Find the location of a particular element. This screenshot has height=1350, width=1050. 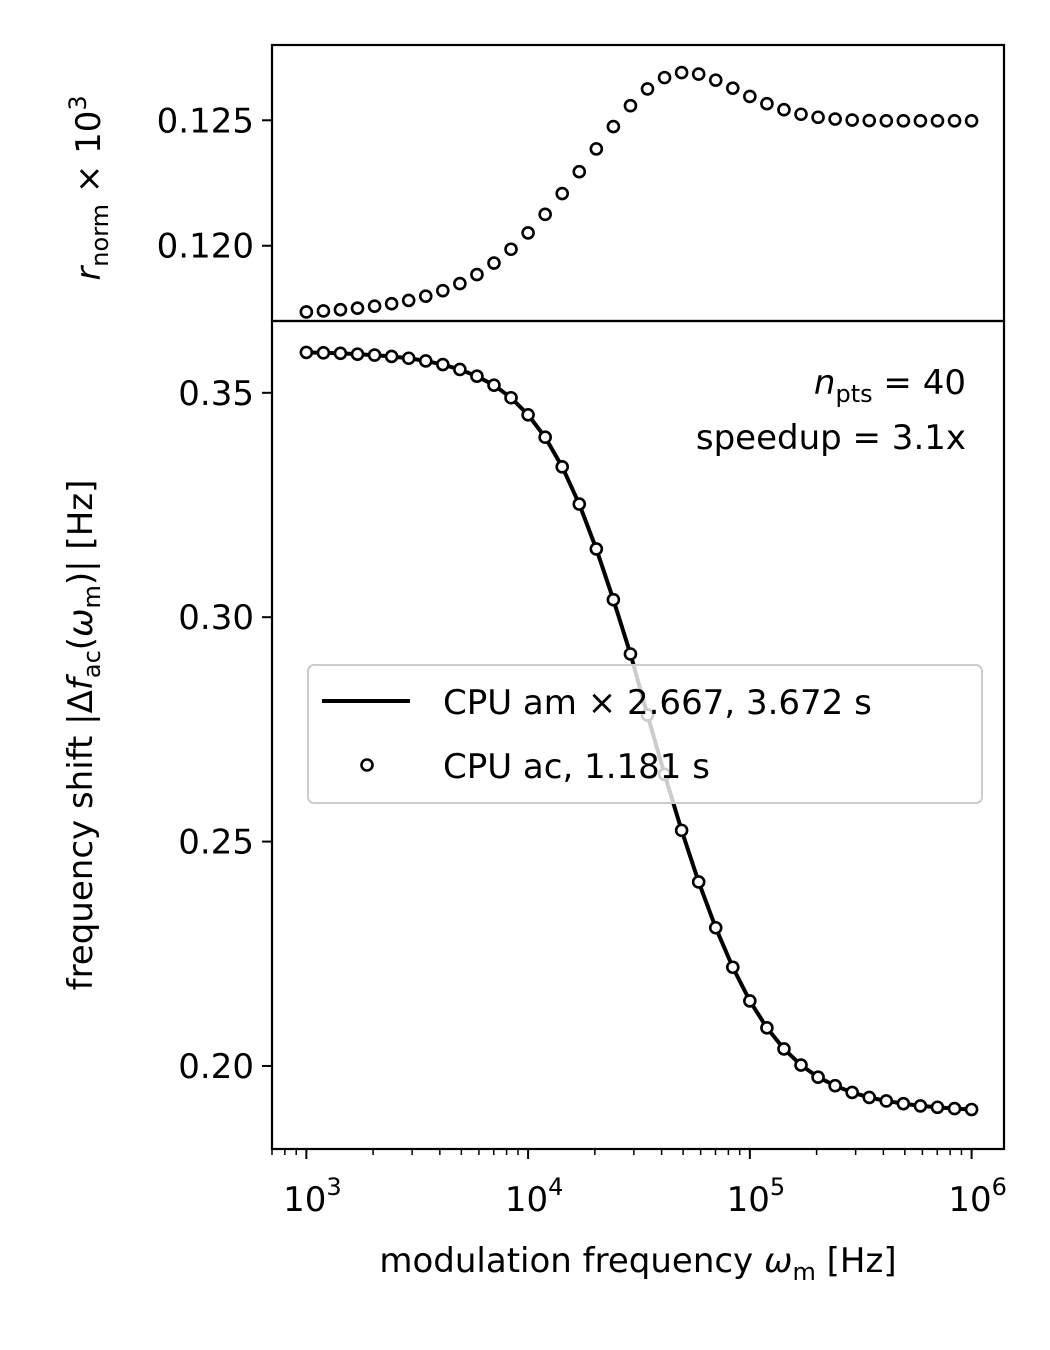

annotation-speedup: speedup = 3.1x is located at coordinates (831, 438).